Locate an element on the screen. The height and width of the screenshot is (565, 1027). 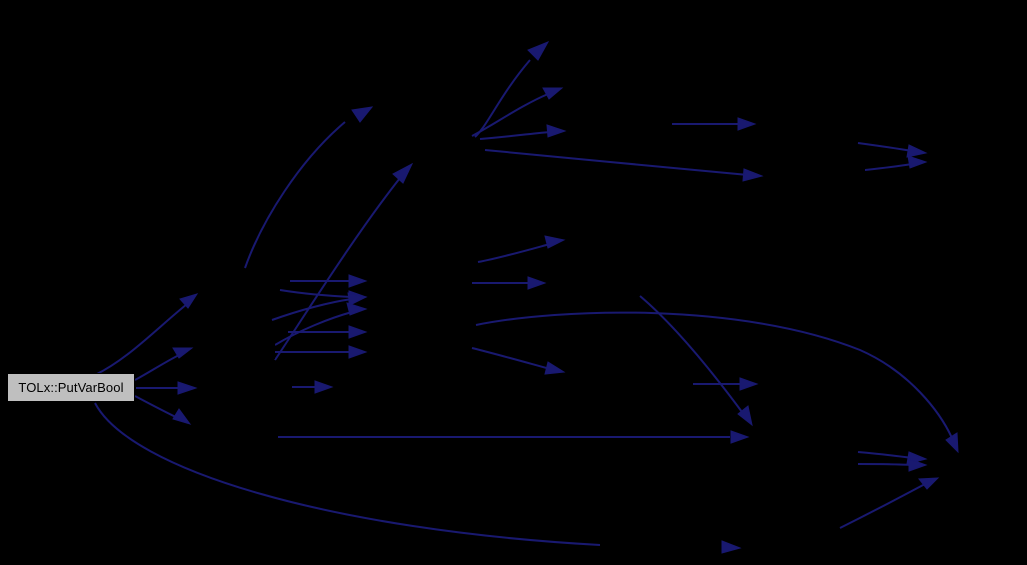
graph-node-root: TOLx::PutVarBool is located at coordinates (71, 387).